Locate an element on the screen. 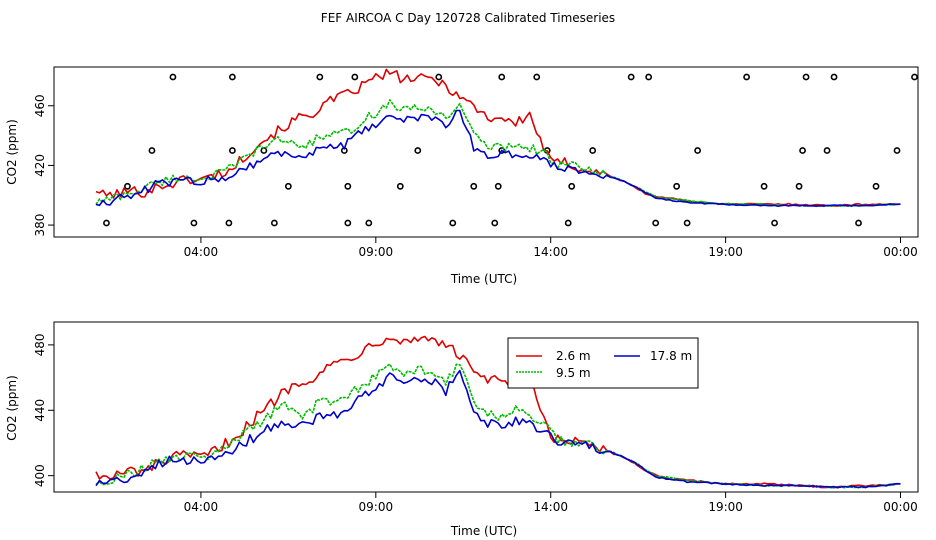  y-tick-label: 420 is located at coordinates (40, 165).